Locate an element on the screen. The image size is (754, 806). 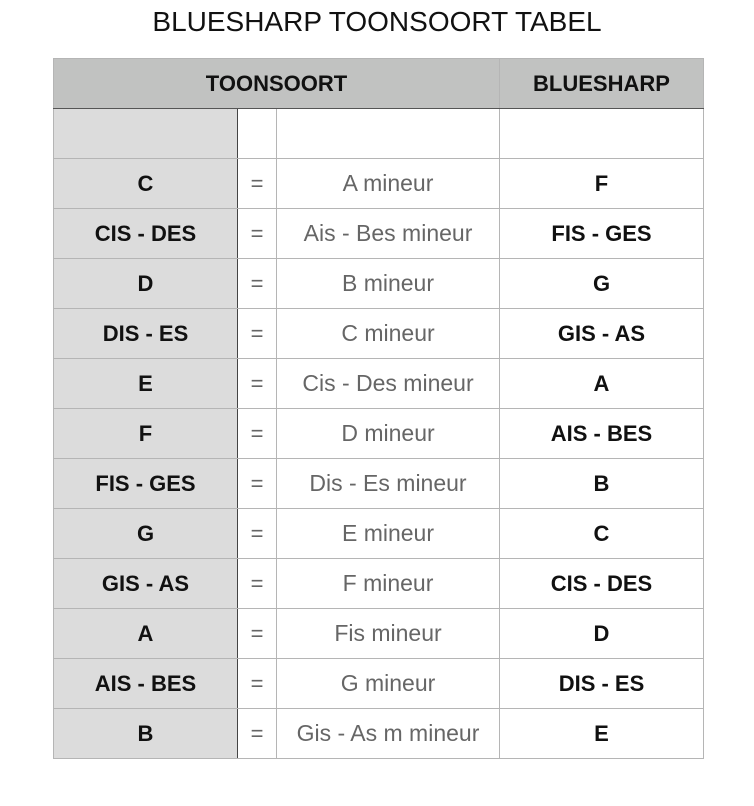
table-row: C = A mineur F is located at coordinates (378, 183).